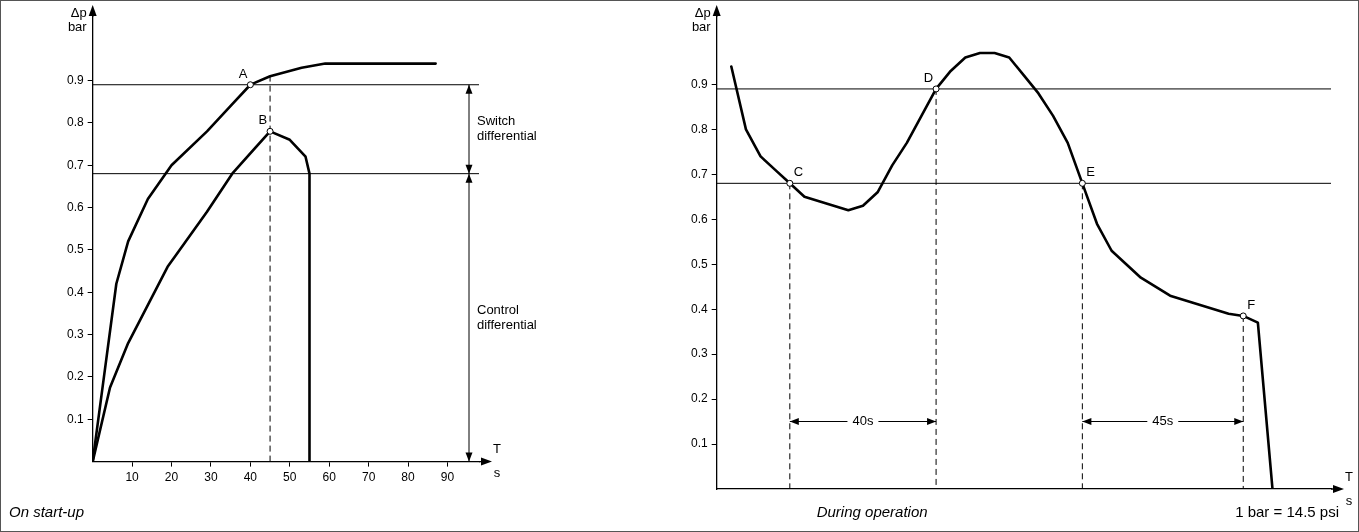 Image resolution: width=1359 pixels, height=532 pixels. I want to click on annotation: 45s, so click(1163, 421).